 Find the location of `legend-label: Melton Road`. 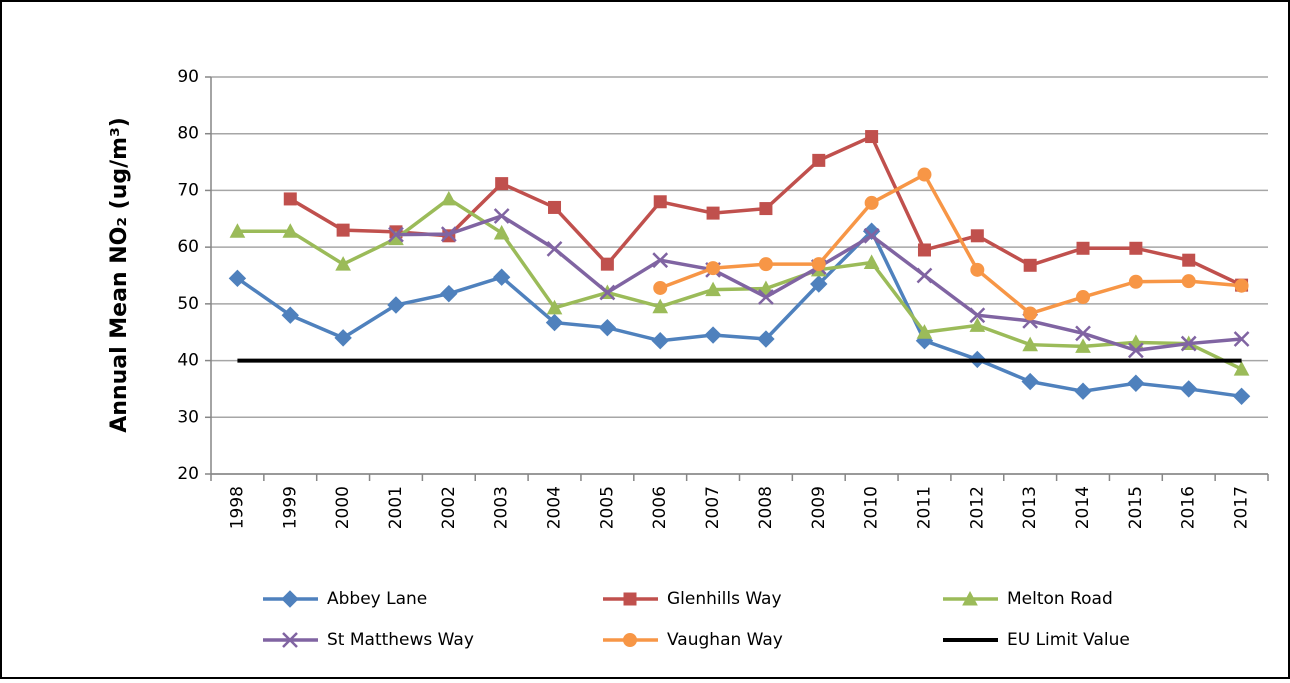

legend-label: Melton Road is located at coordinates (1060, 599).